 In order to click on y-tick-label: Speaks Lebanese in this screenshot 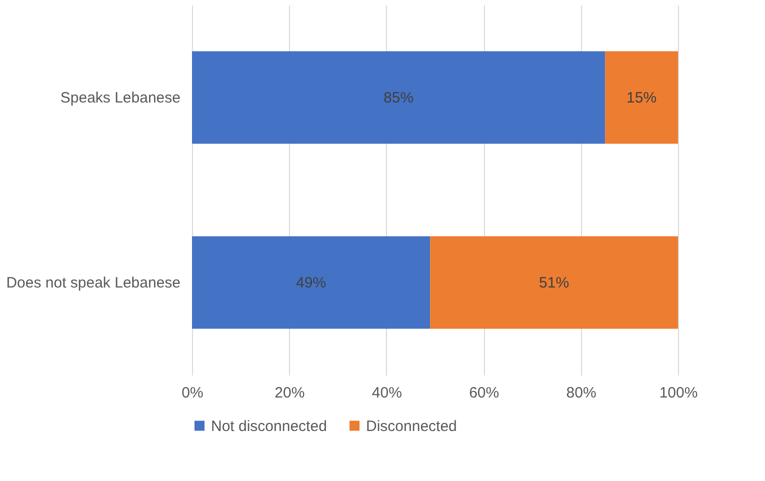, I will do `click(120, 98)`.